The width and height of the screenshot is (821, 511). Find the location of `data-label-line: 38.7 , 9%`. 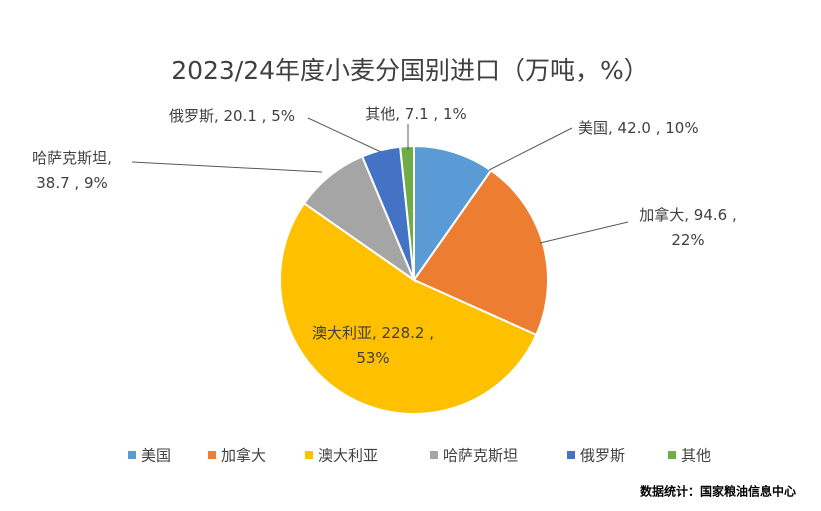

data-label-line: 38.7 , 9% is located at coordinates (72, 183).